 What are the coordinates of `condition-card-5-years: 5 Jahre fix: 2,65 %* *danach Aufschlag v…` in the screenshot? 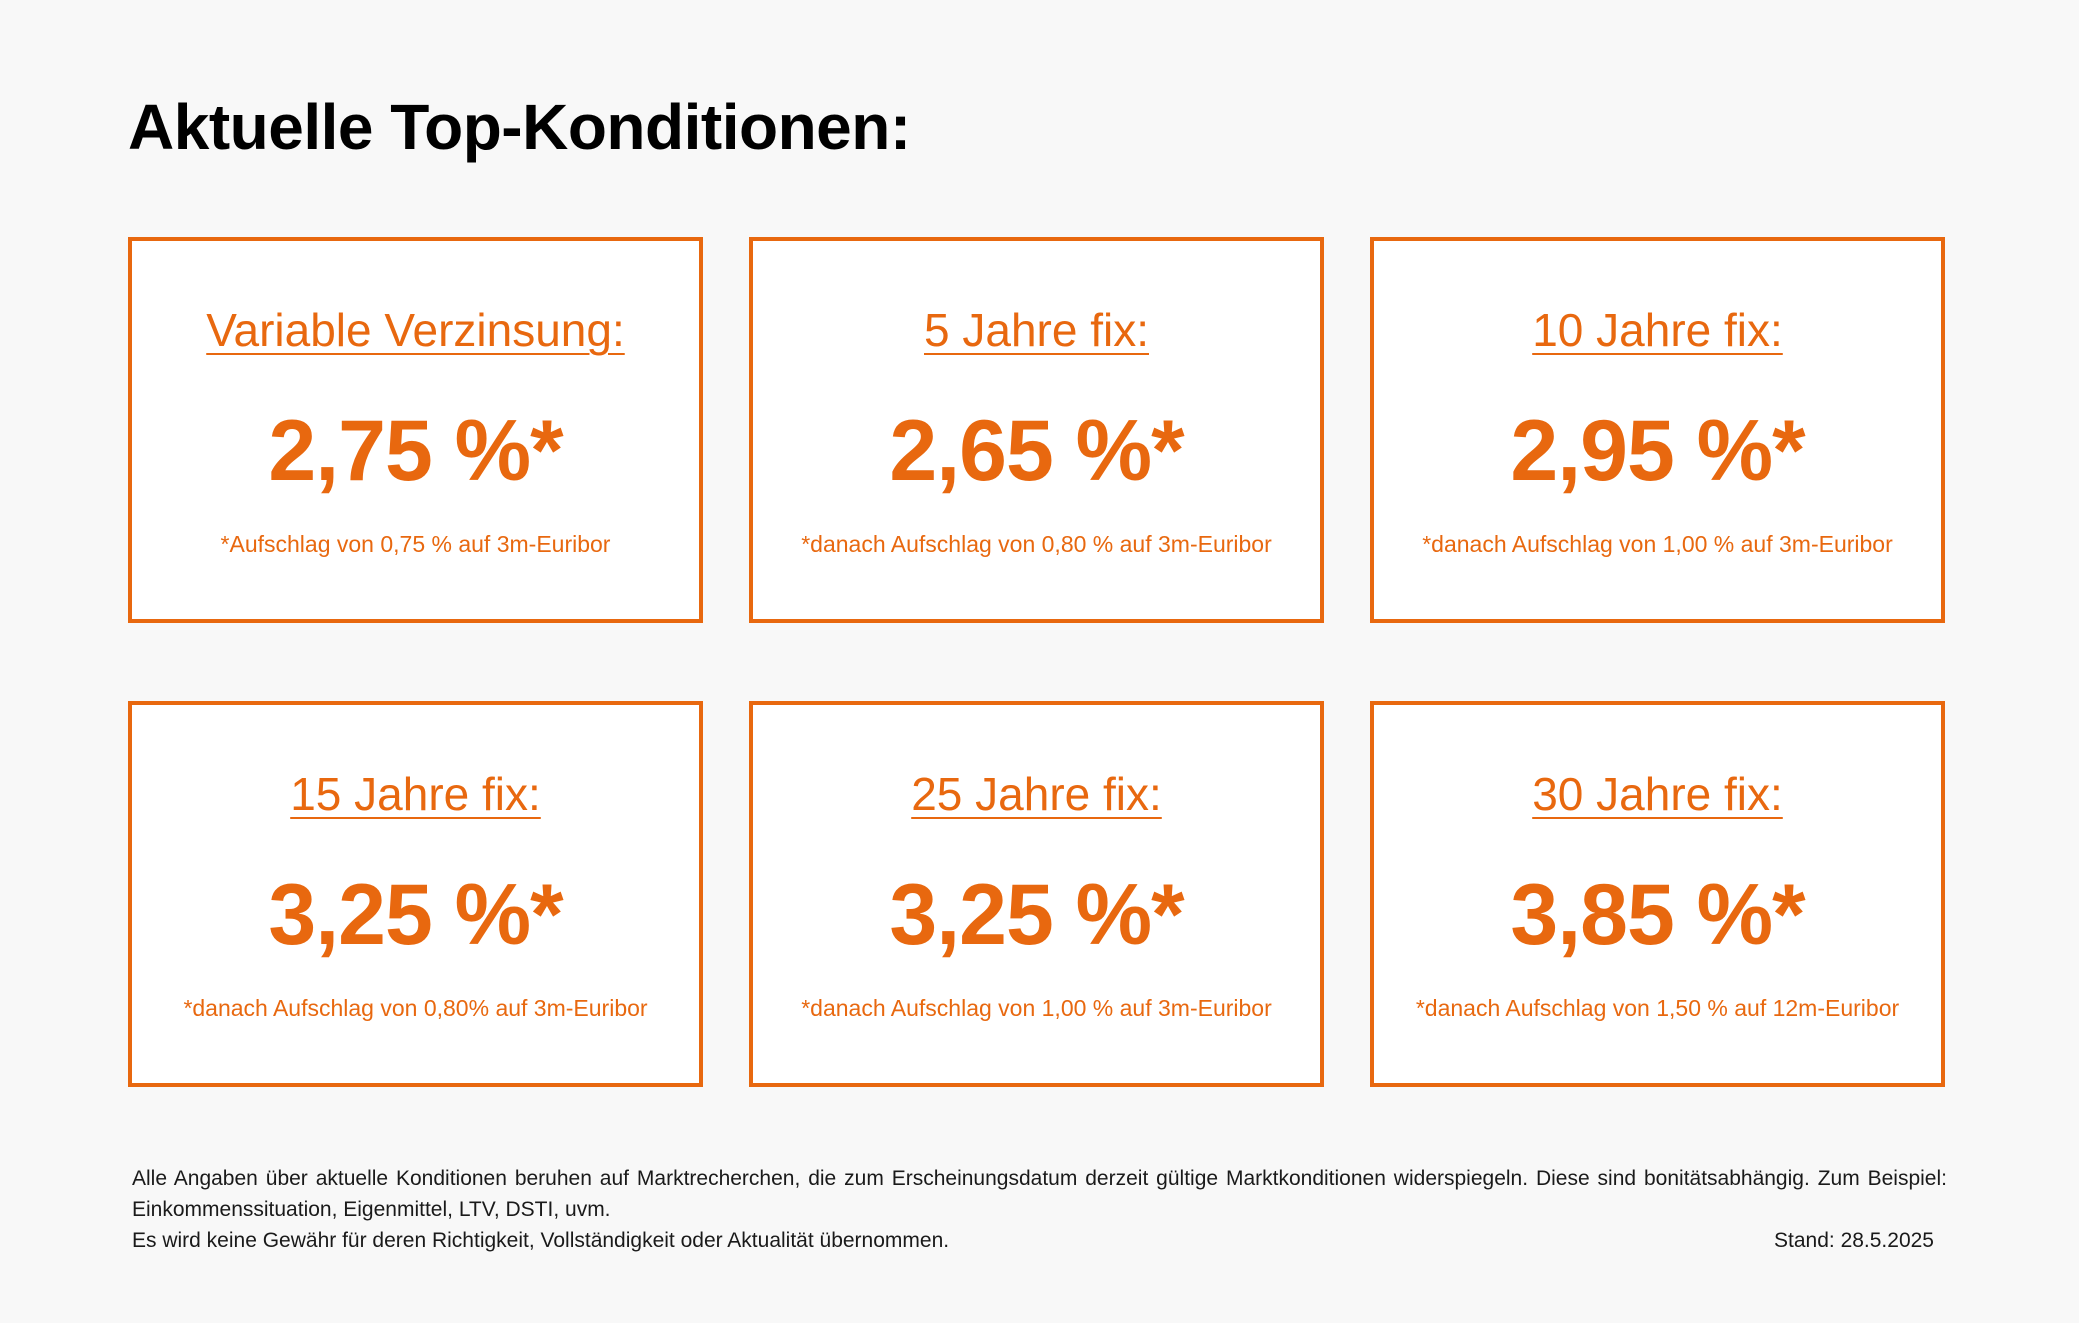 It's located at (1036, 430).